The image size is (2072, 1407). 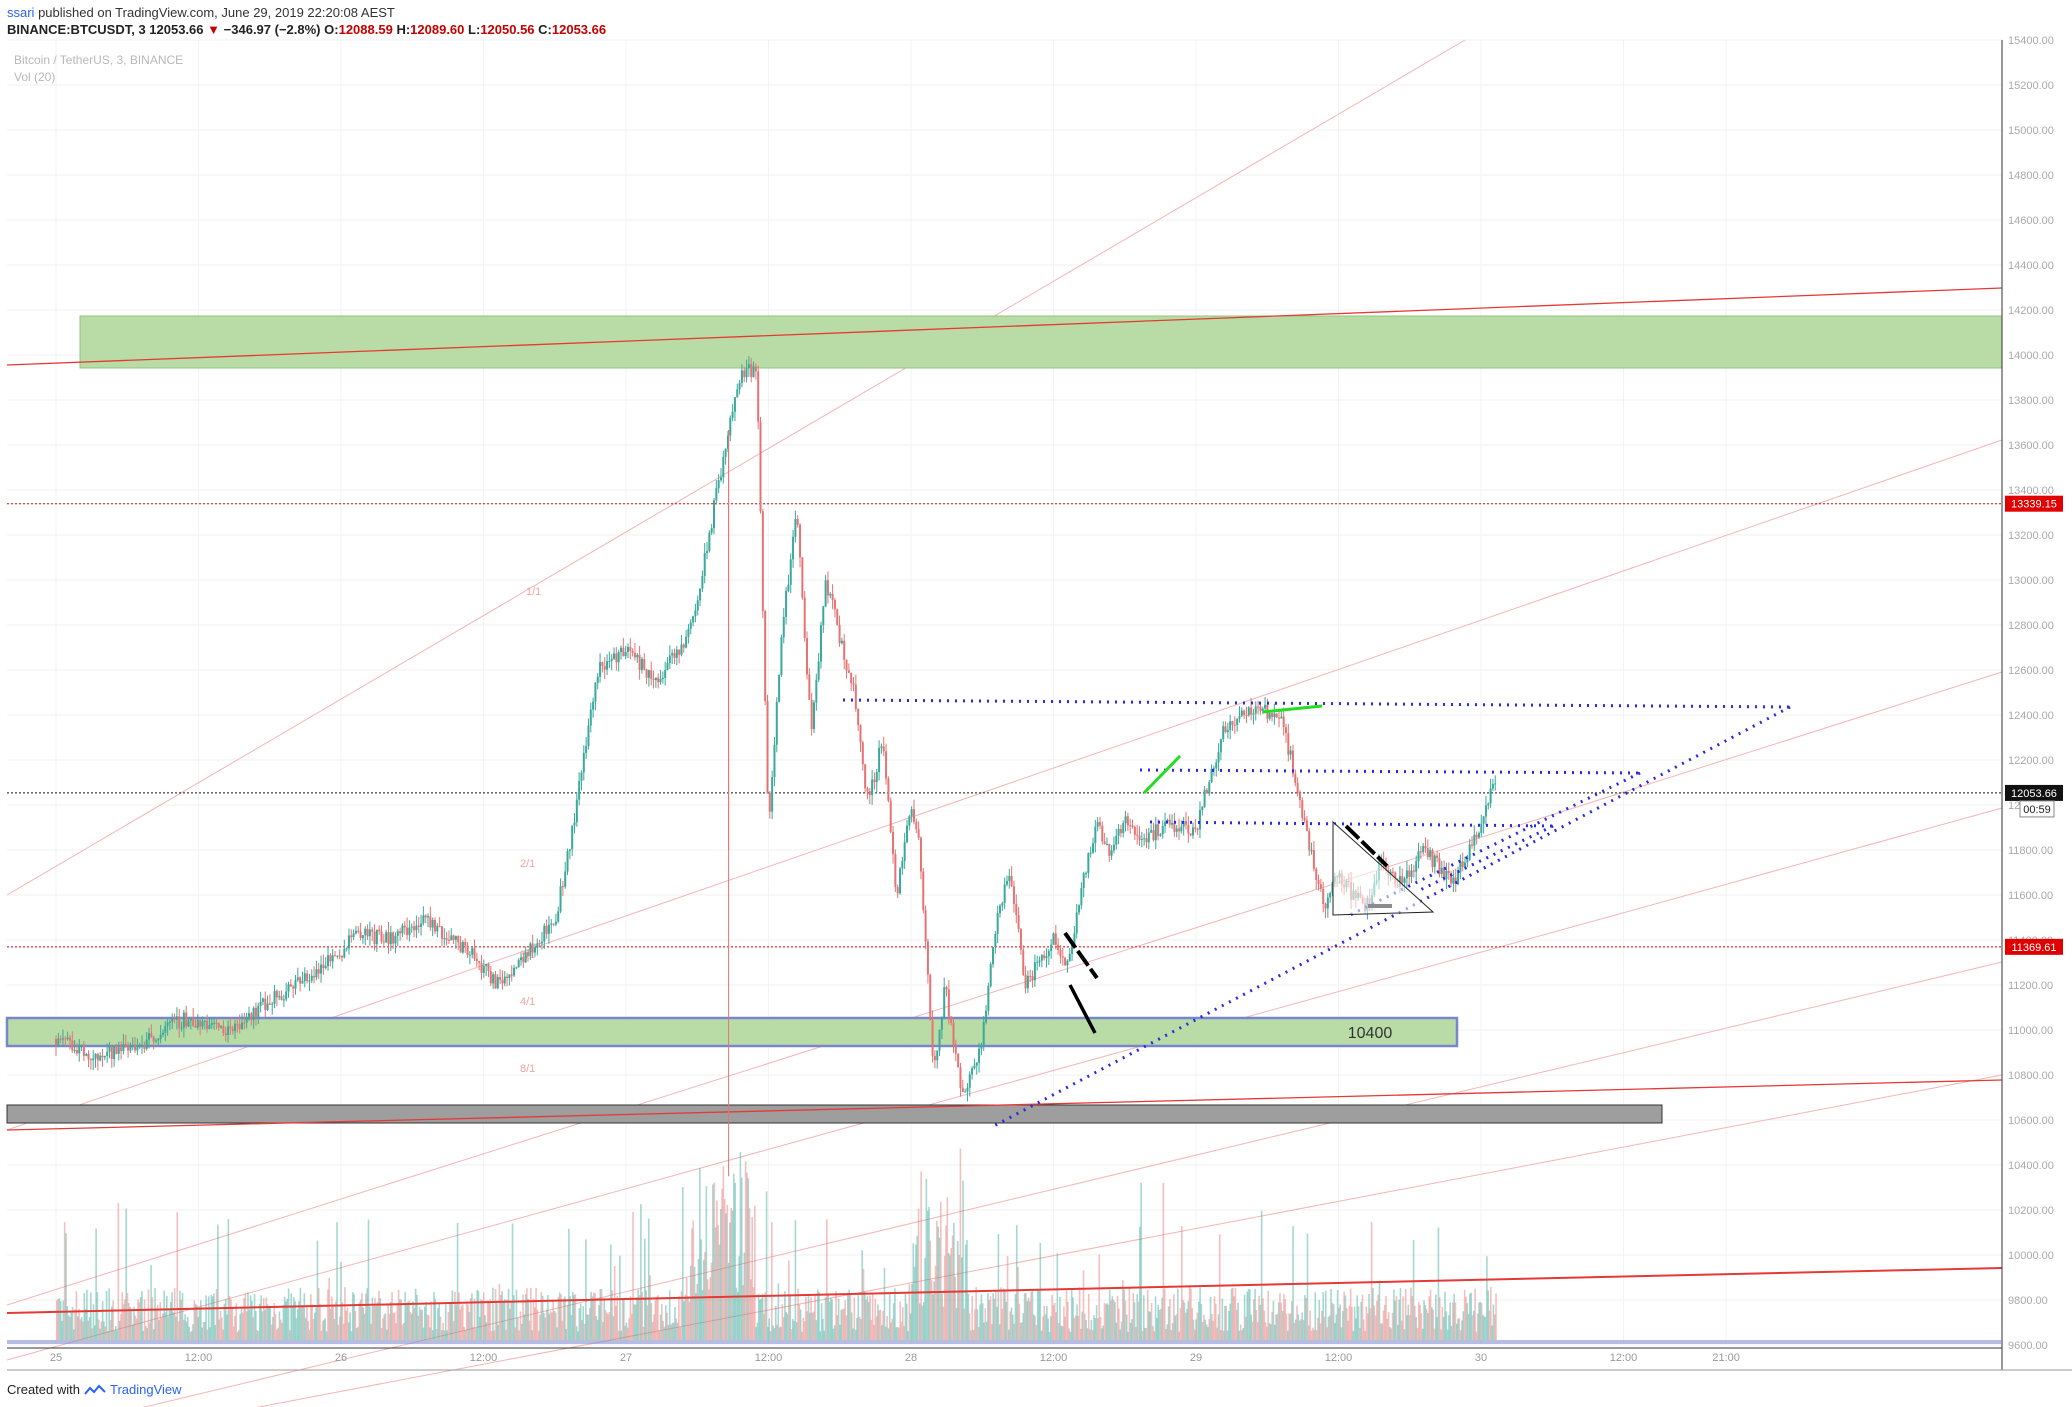 What do you see at coordinates (527, 864) in the screenshot?
I see `gann-fan-label: 2/1` at bounding box center [527, 864].